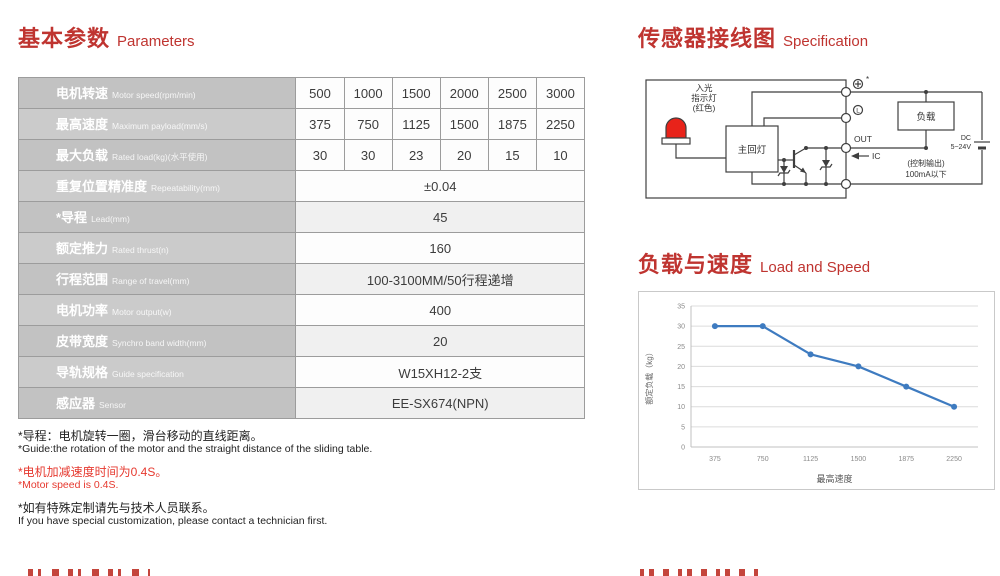  What do you see at coordinates (966, 138) in the screenshot?
I see `dc-label-line1: DC` at bounding box center [966, 138].